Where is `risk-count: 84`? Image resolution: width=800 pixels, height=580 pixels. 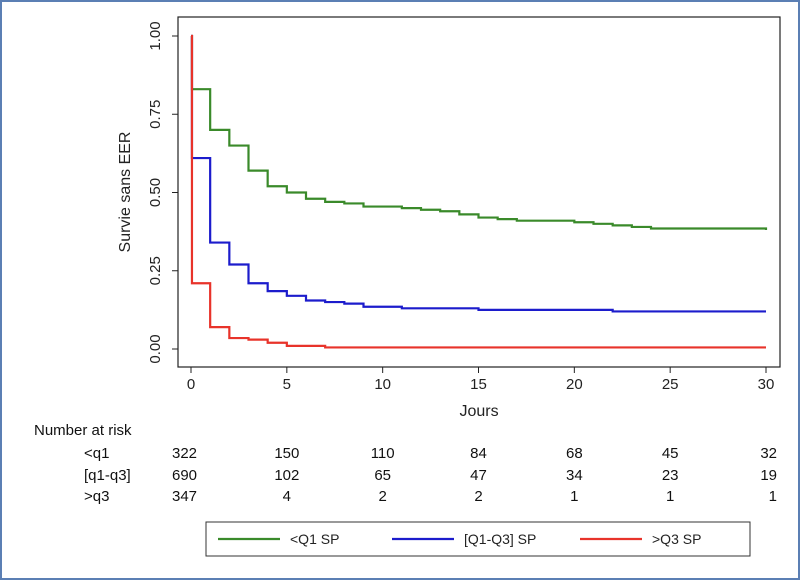 risk-count: 84 is located at coordinates (478, 453).